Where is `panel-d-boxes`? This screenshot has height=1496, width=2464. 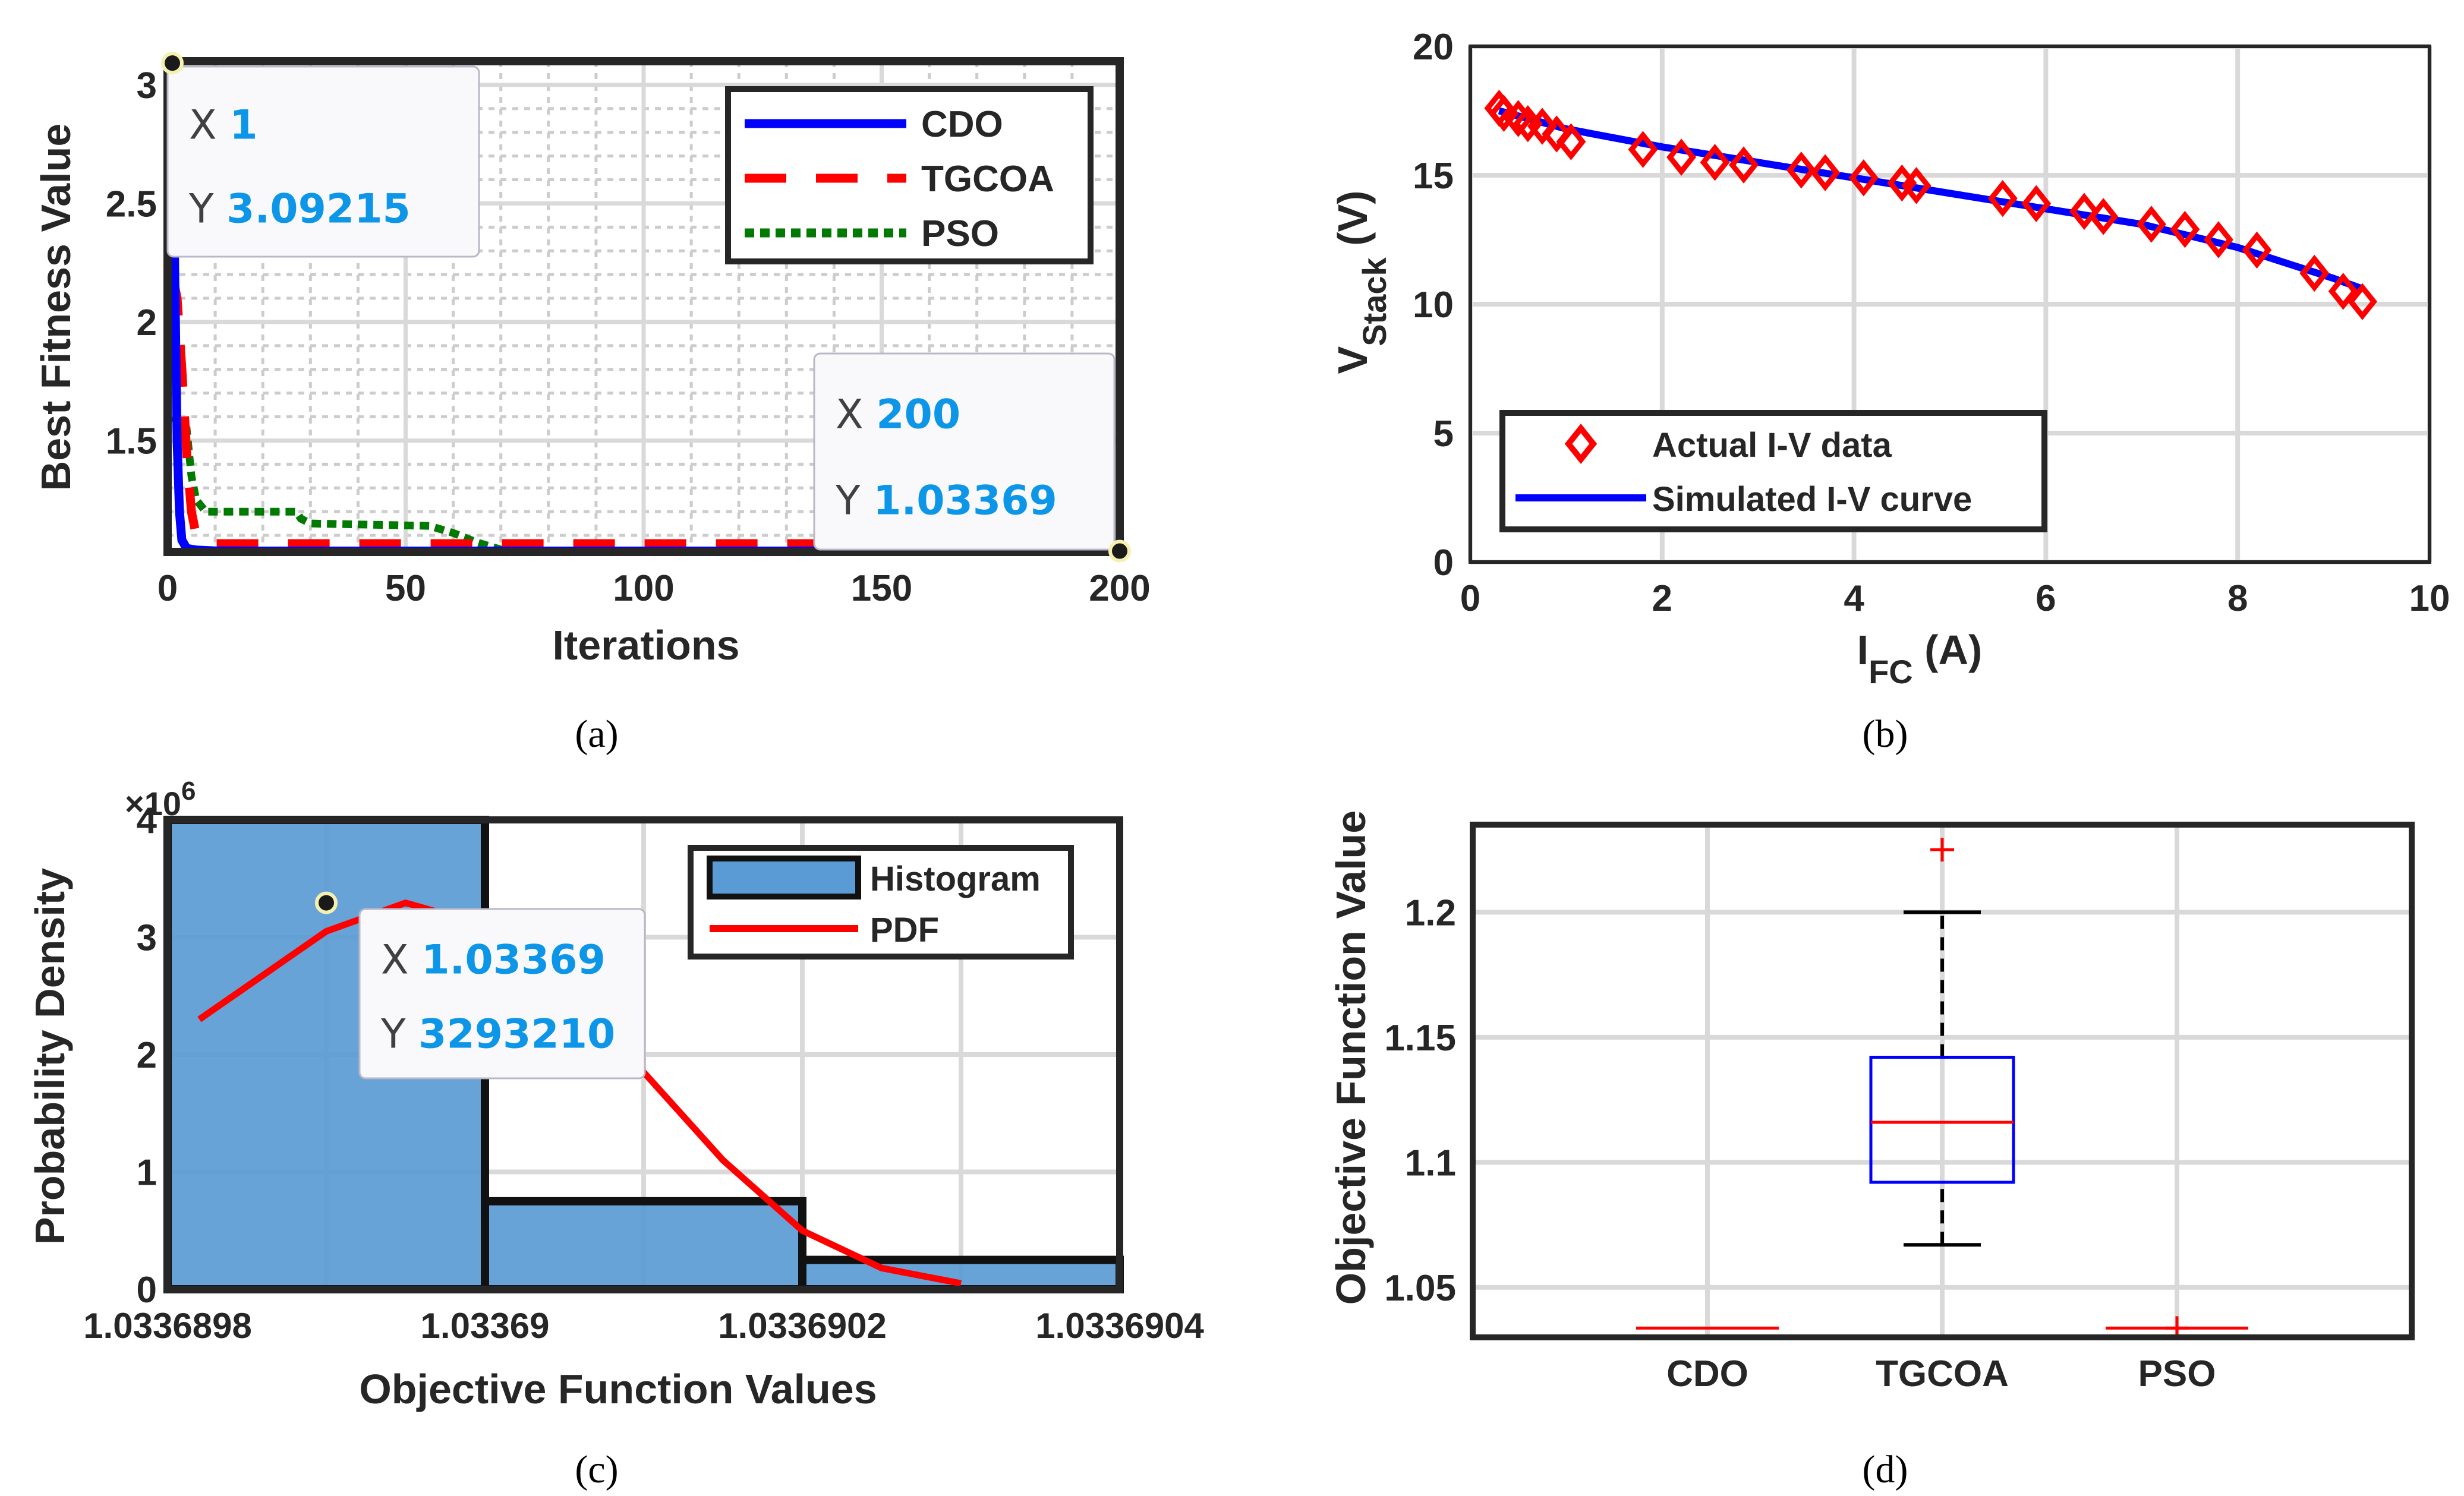 panel-d-boxes is located at coordinates (1942, 1089).